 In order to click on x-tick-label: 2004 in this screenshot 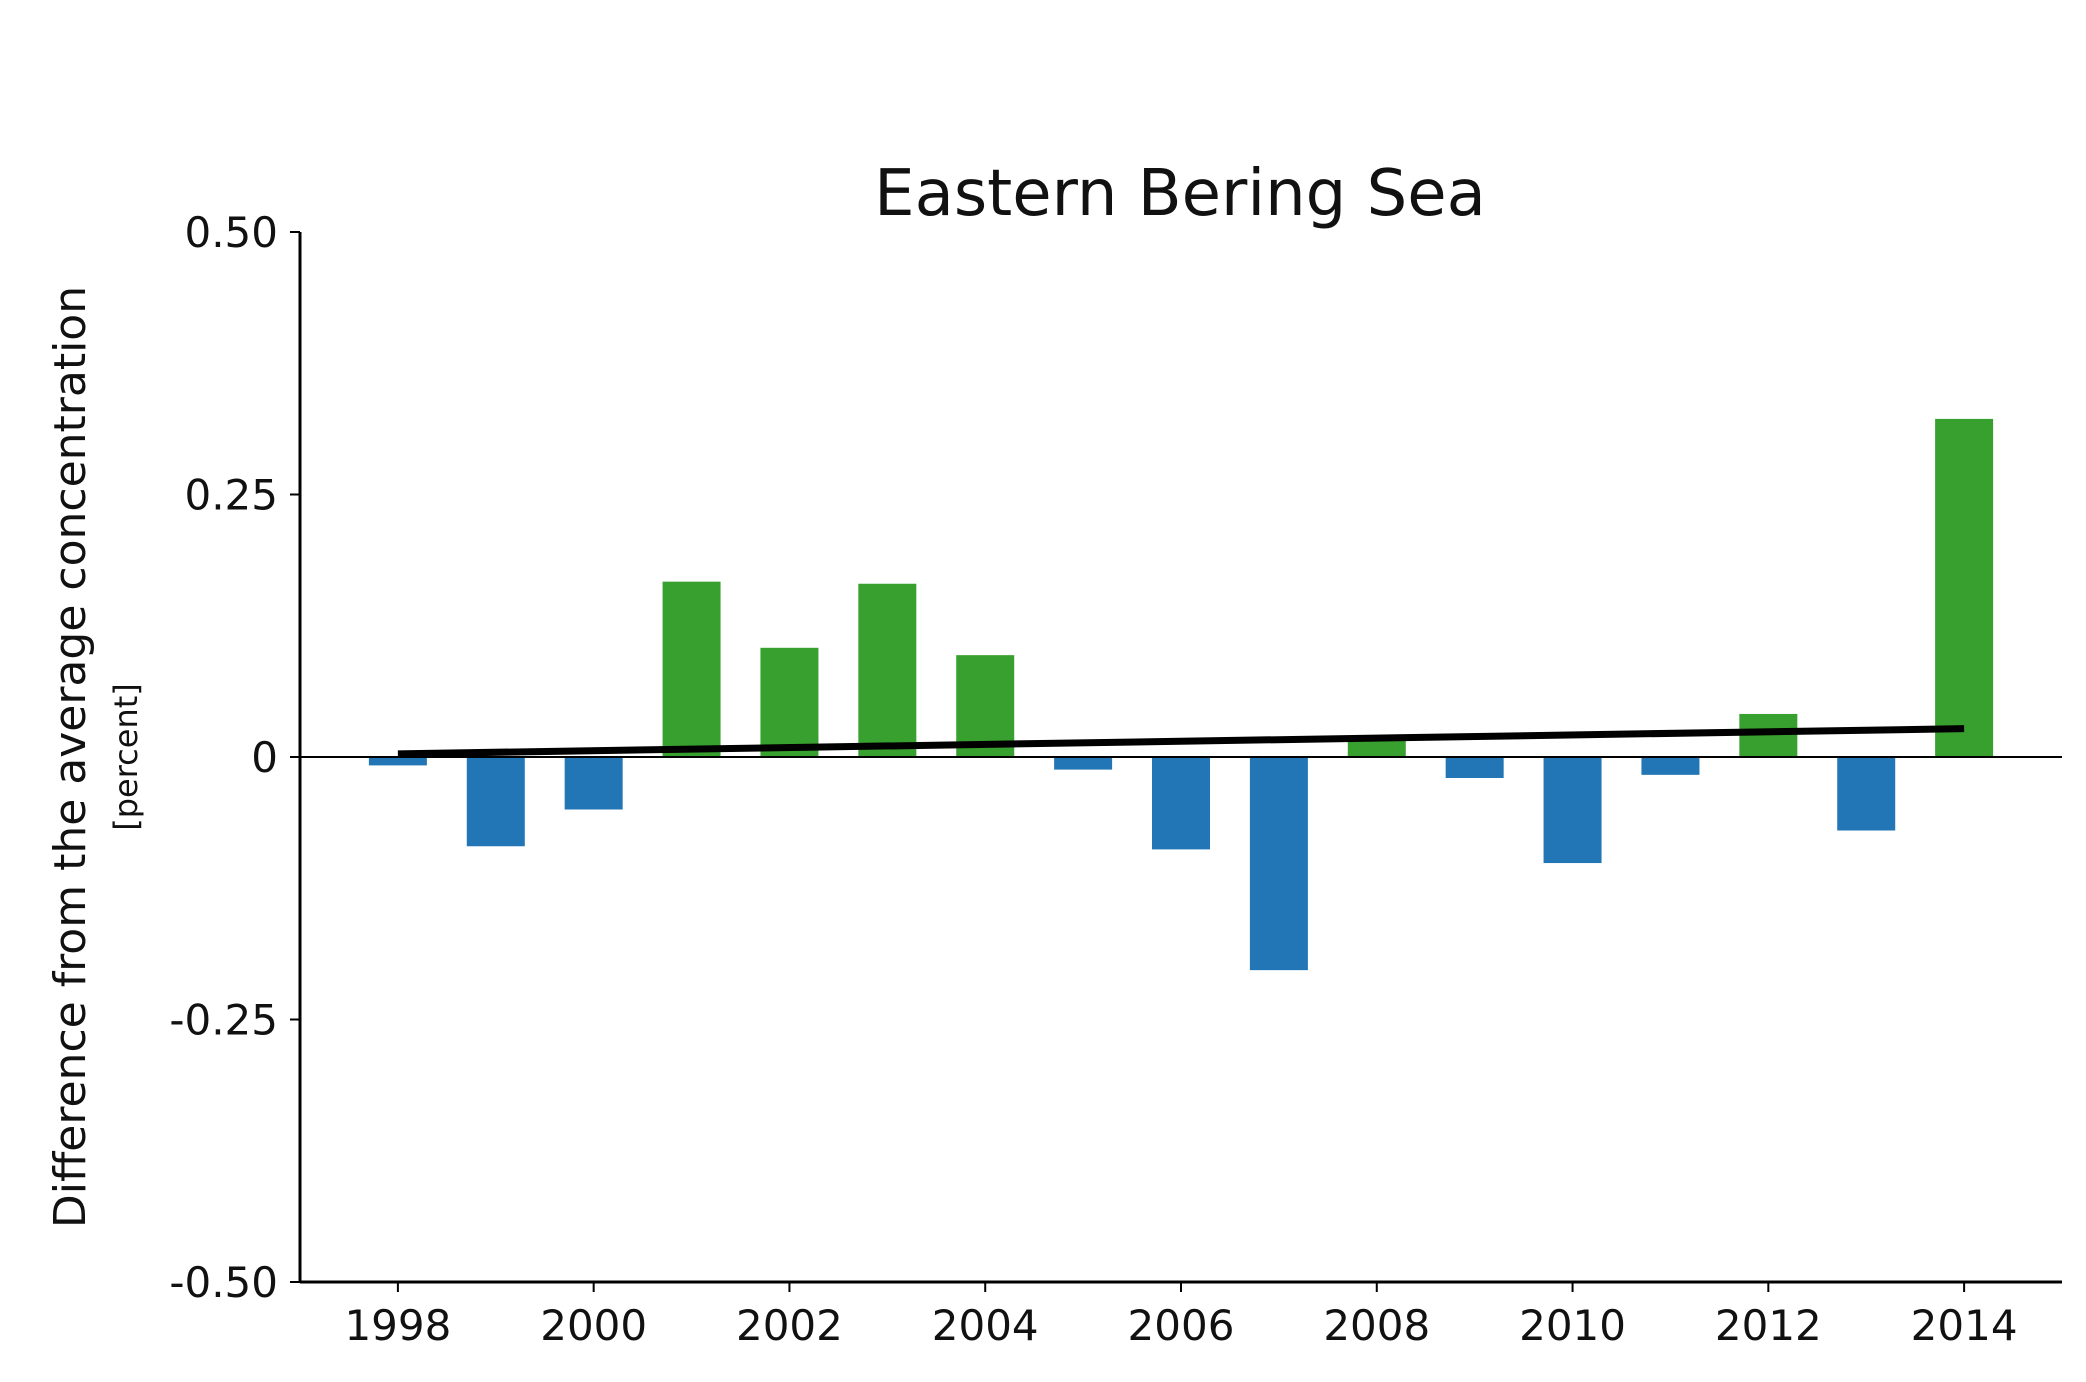, I will do `click(985, 1325)`.